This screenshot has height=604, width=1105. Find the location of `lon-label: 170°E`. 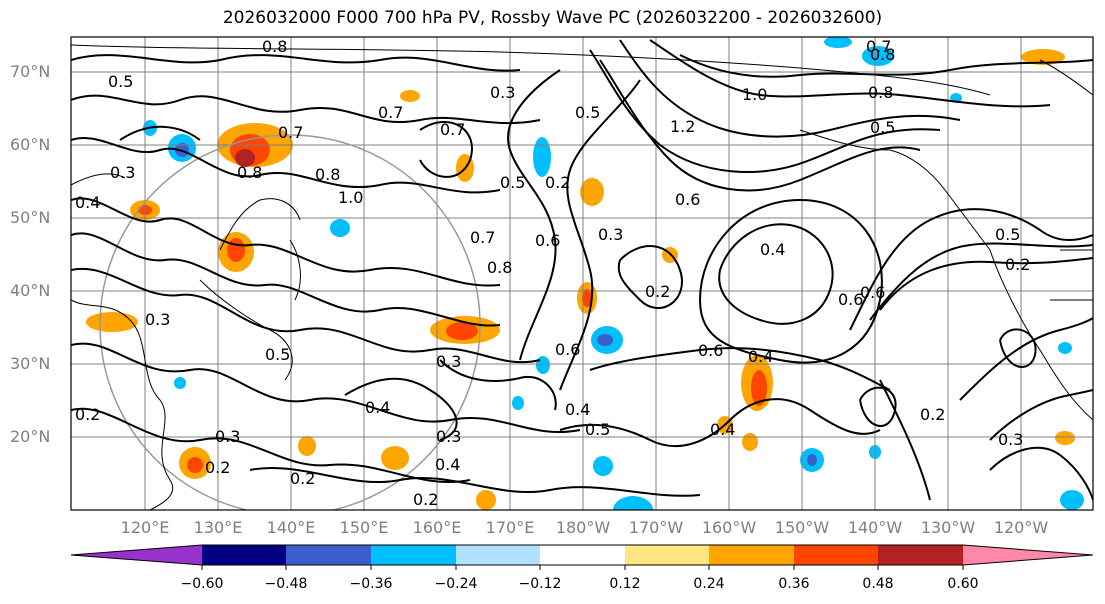

lon-label: 170°E is located at coordinates (510, 527).